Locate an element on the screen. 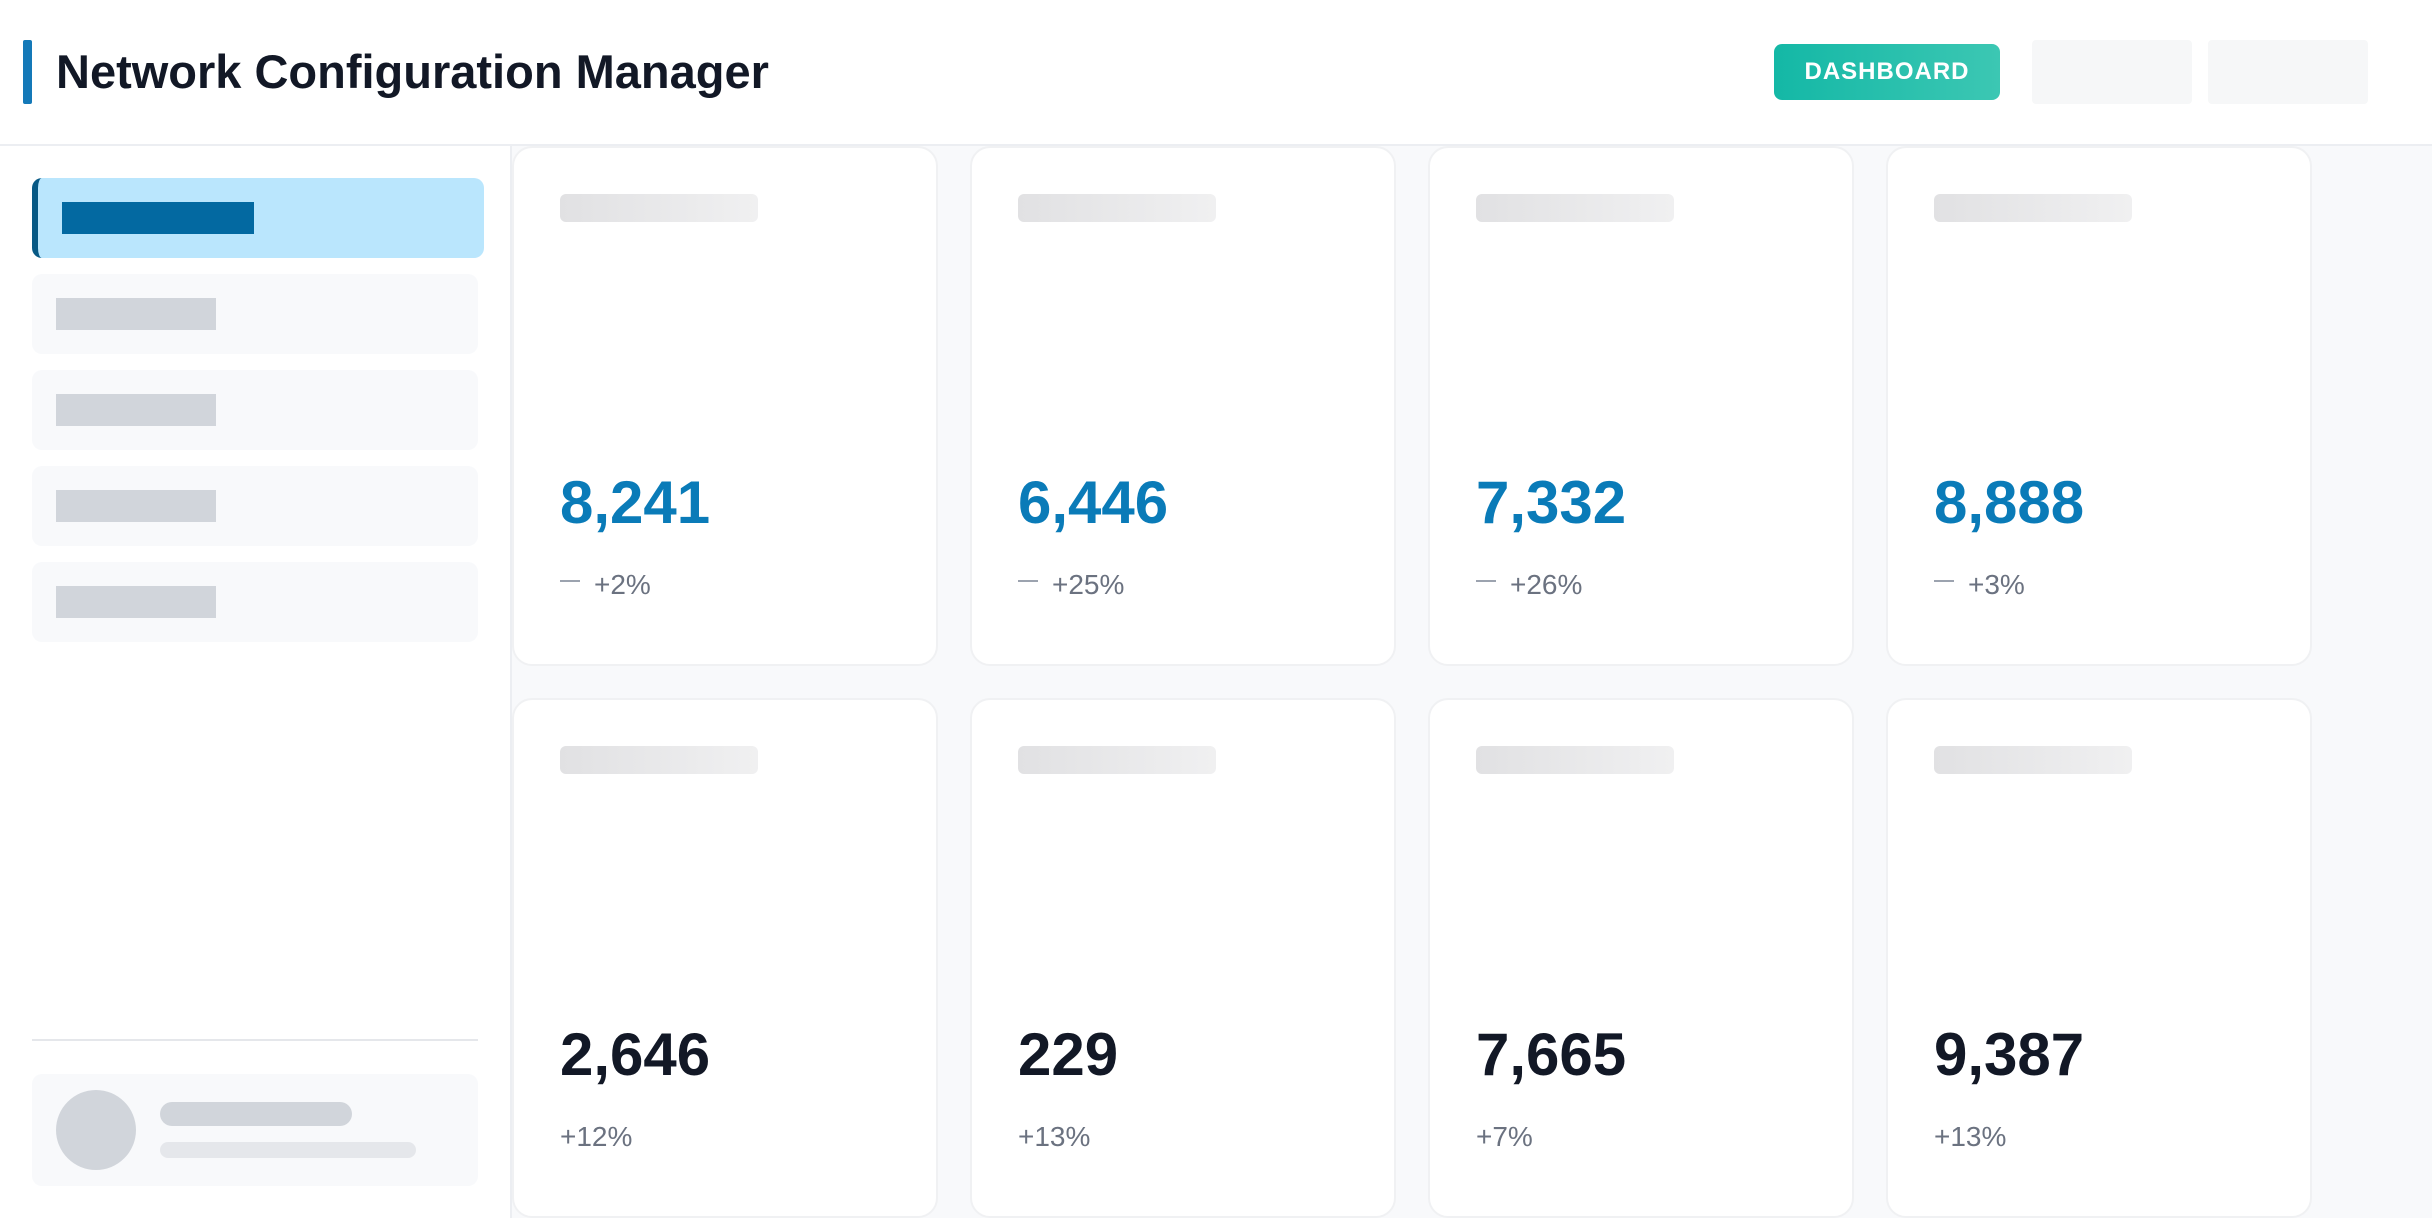 Image resolution: width=2432 pixels, height=1218 pixels. user-profile is located at coordinates (255, 1130).